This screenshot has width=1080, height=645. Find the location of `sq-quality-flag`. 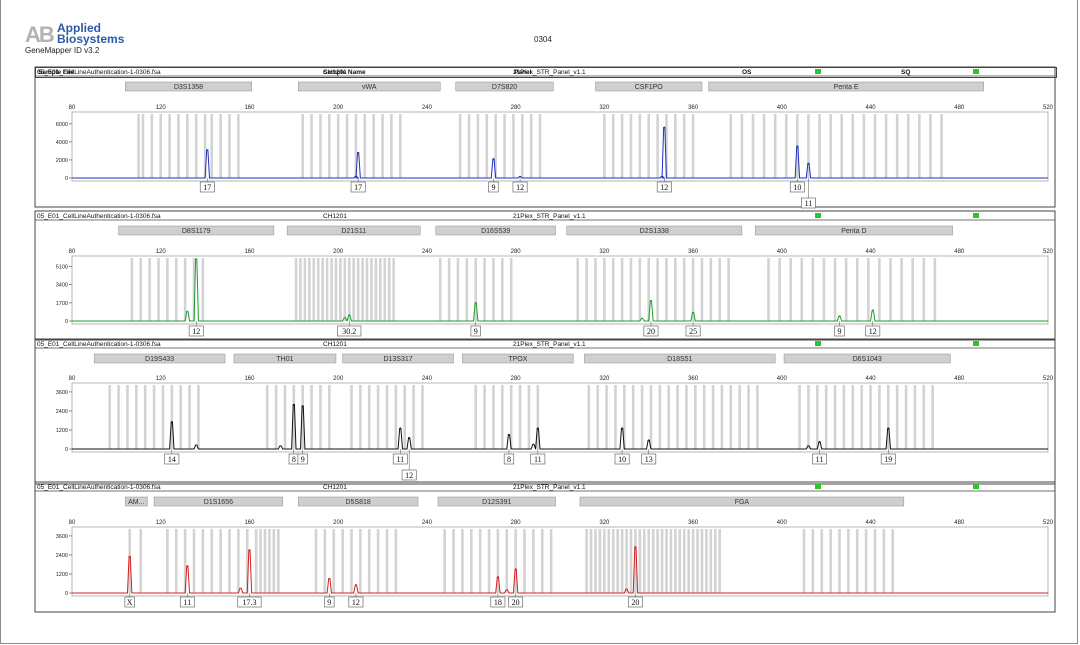

sq-quality-flag is located at coordinates (976, 343).